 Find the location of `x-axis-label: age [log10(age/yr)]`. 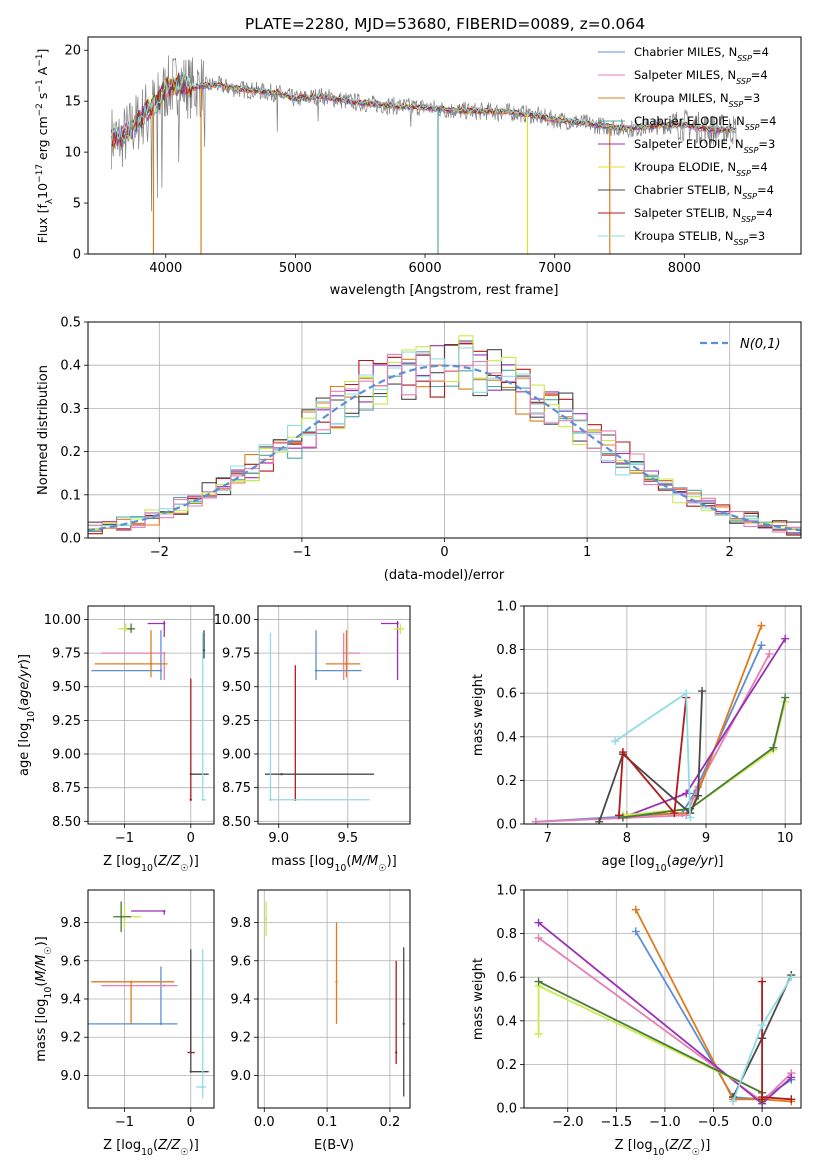

x-axis-label: age [log10(age/yr)] is located at coordinates (662, 864).